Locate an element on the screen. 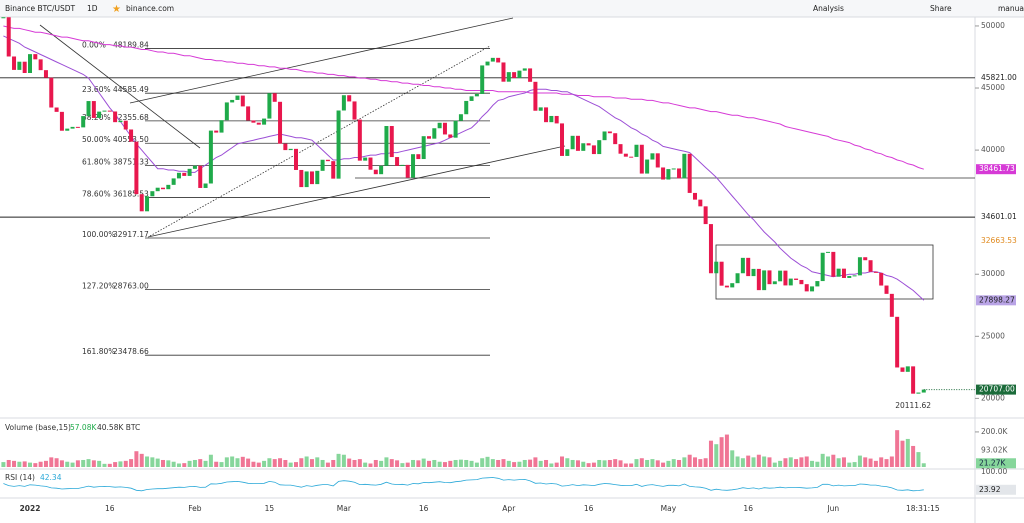 The height and width of the screenshot is (523, 1024). user: manual is located at coordinates (1011, 8).